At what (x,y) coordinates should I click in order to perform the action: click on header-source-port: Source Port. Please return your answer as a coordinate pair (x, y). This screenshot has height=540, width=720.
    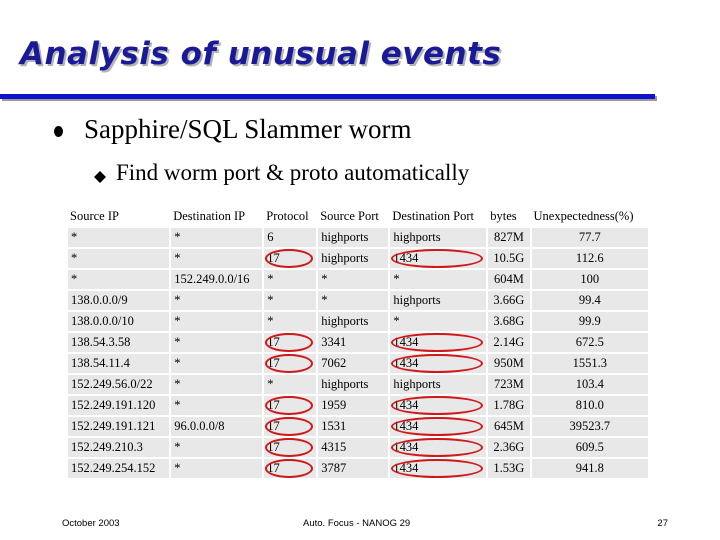
    Looking at the image, I should click on (353, 216).